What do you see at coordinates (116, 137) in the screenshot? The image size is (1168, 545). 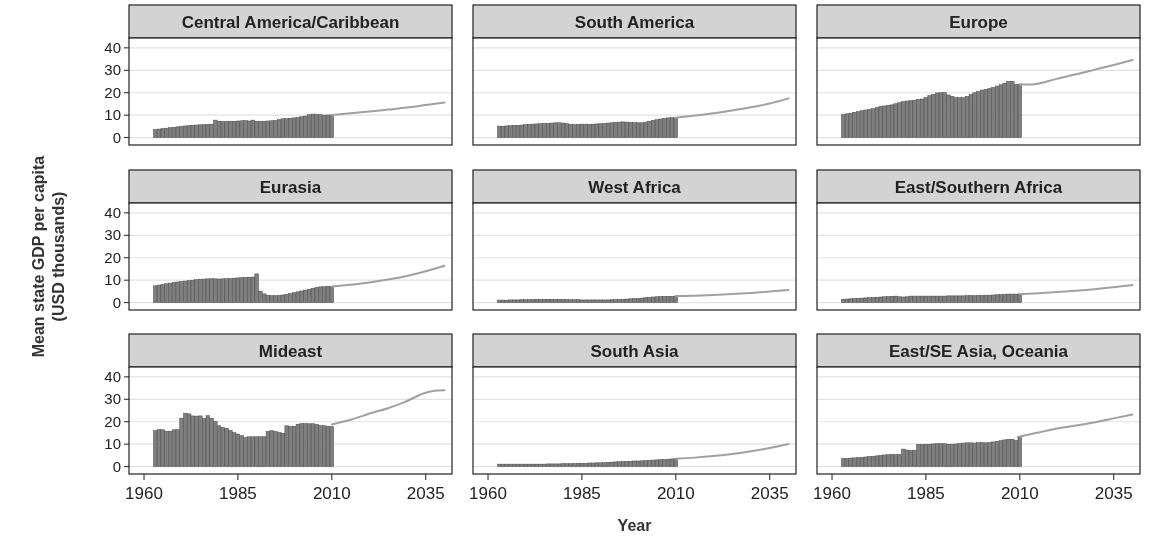 I see `y-tick-label: 0` at bounding box center [116, 137].